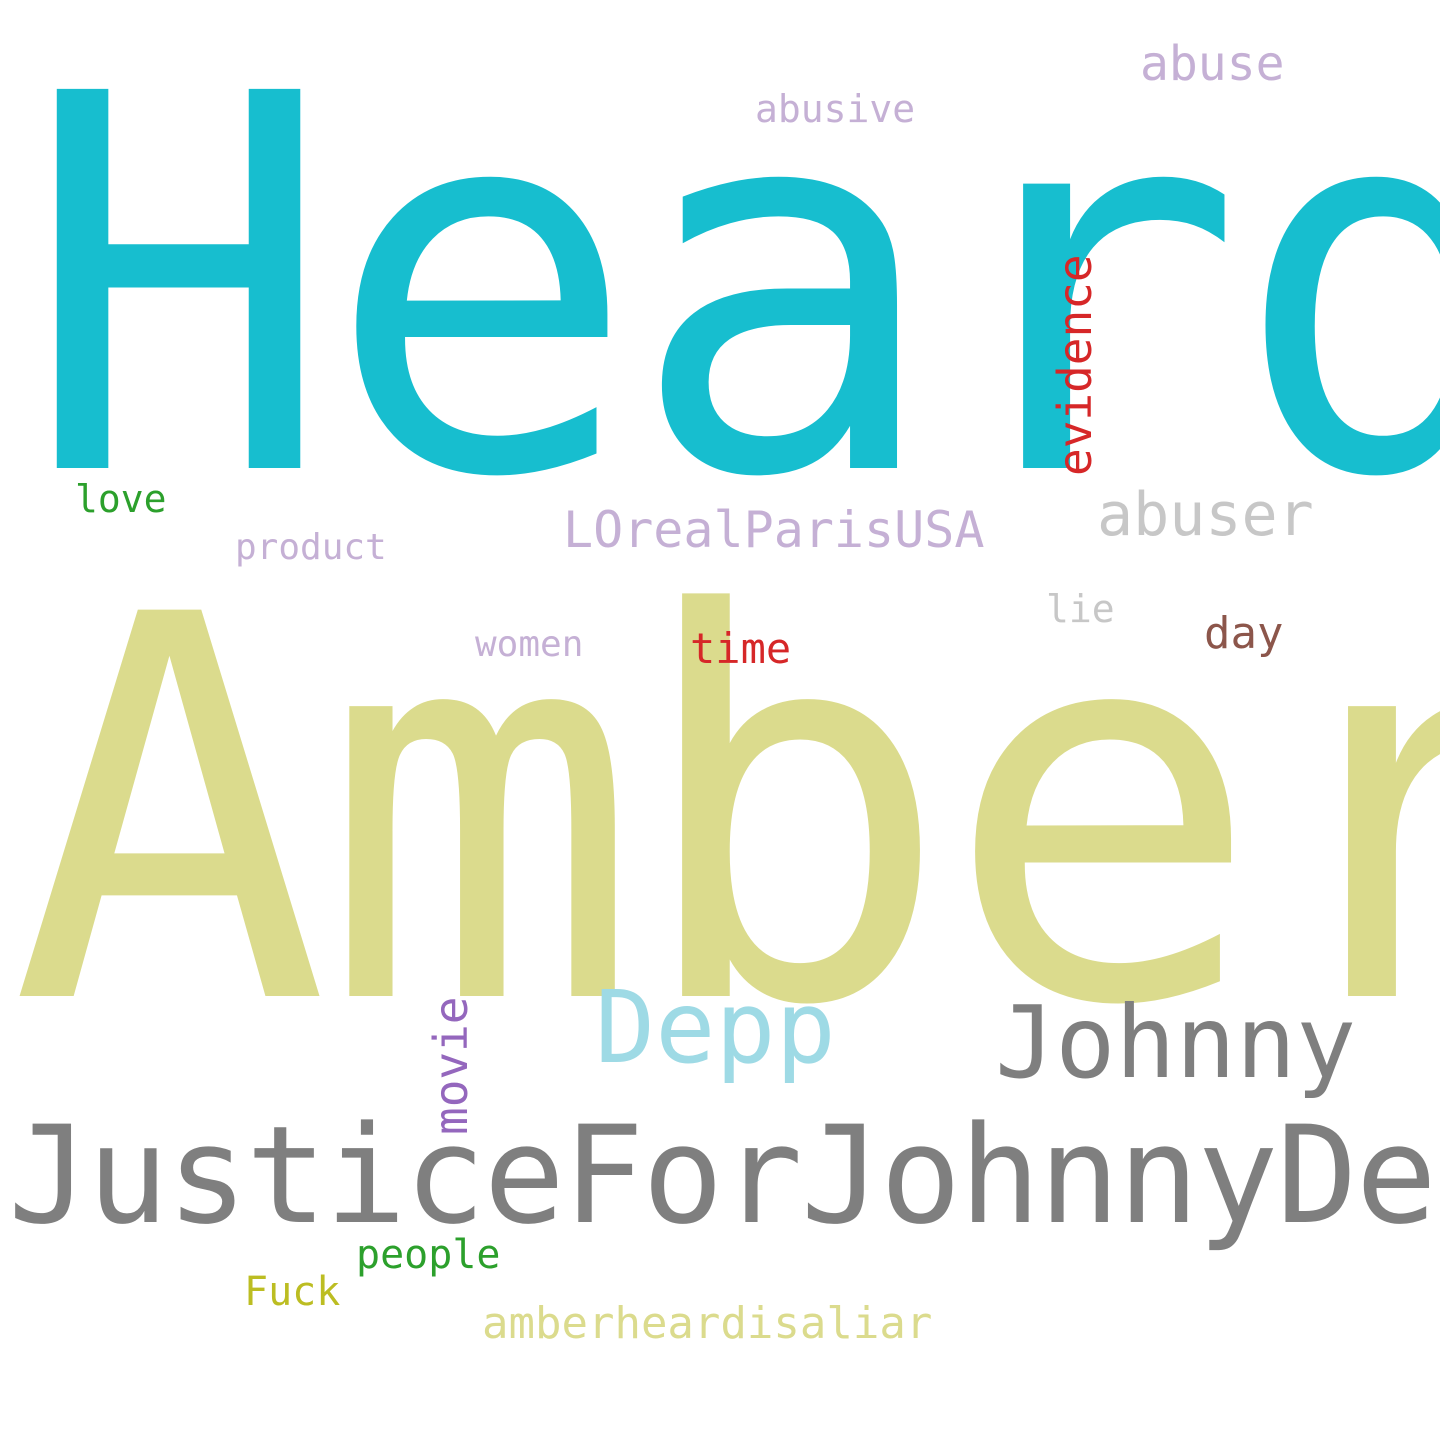 Image resolution: width=1440 pixels, height=1440 pixels. I want to click on word-abuser: abuser, so click(1205, 515).